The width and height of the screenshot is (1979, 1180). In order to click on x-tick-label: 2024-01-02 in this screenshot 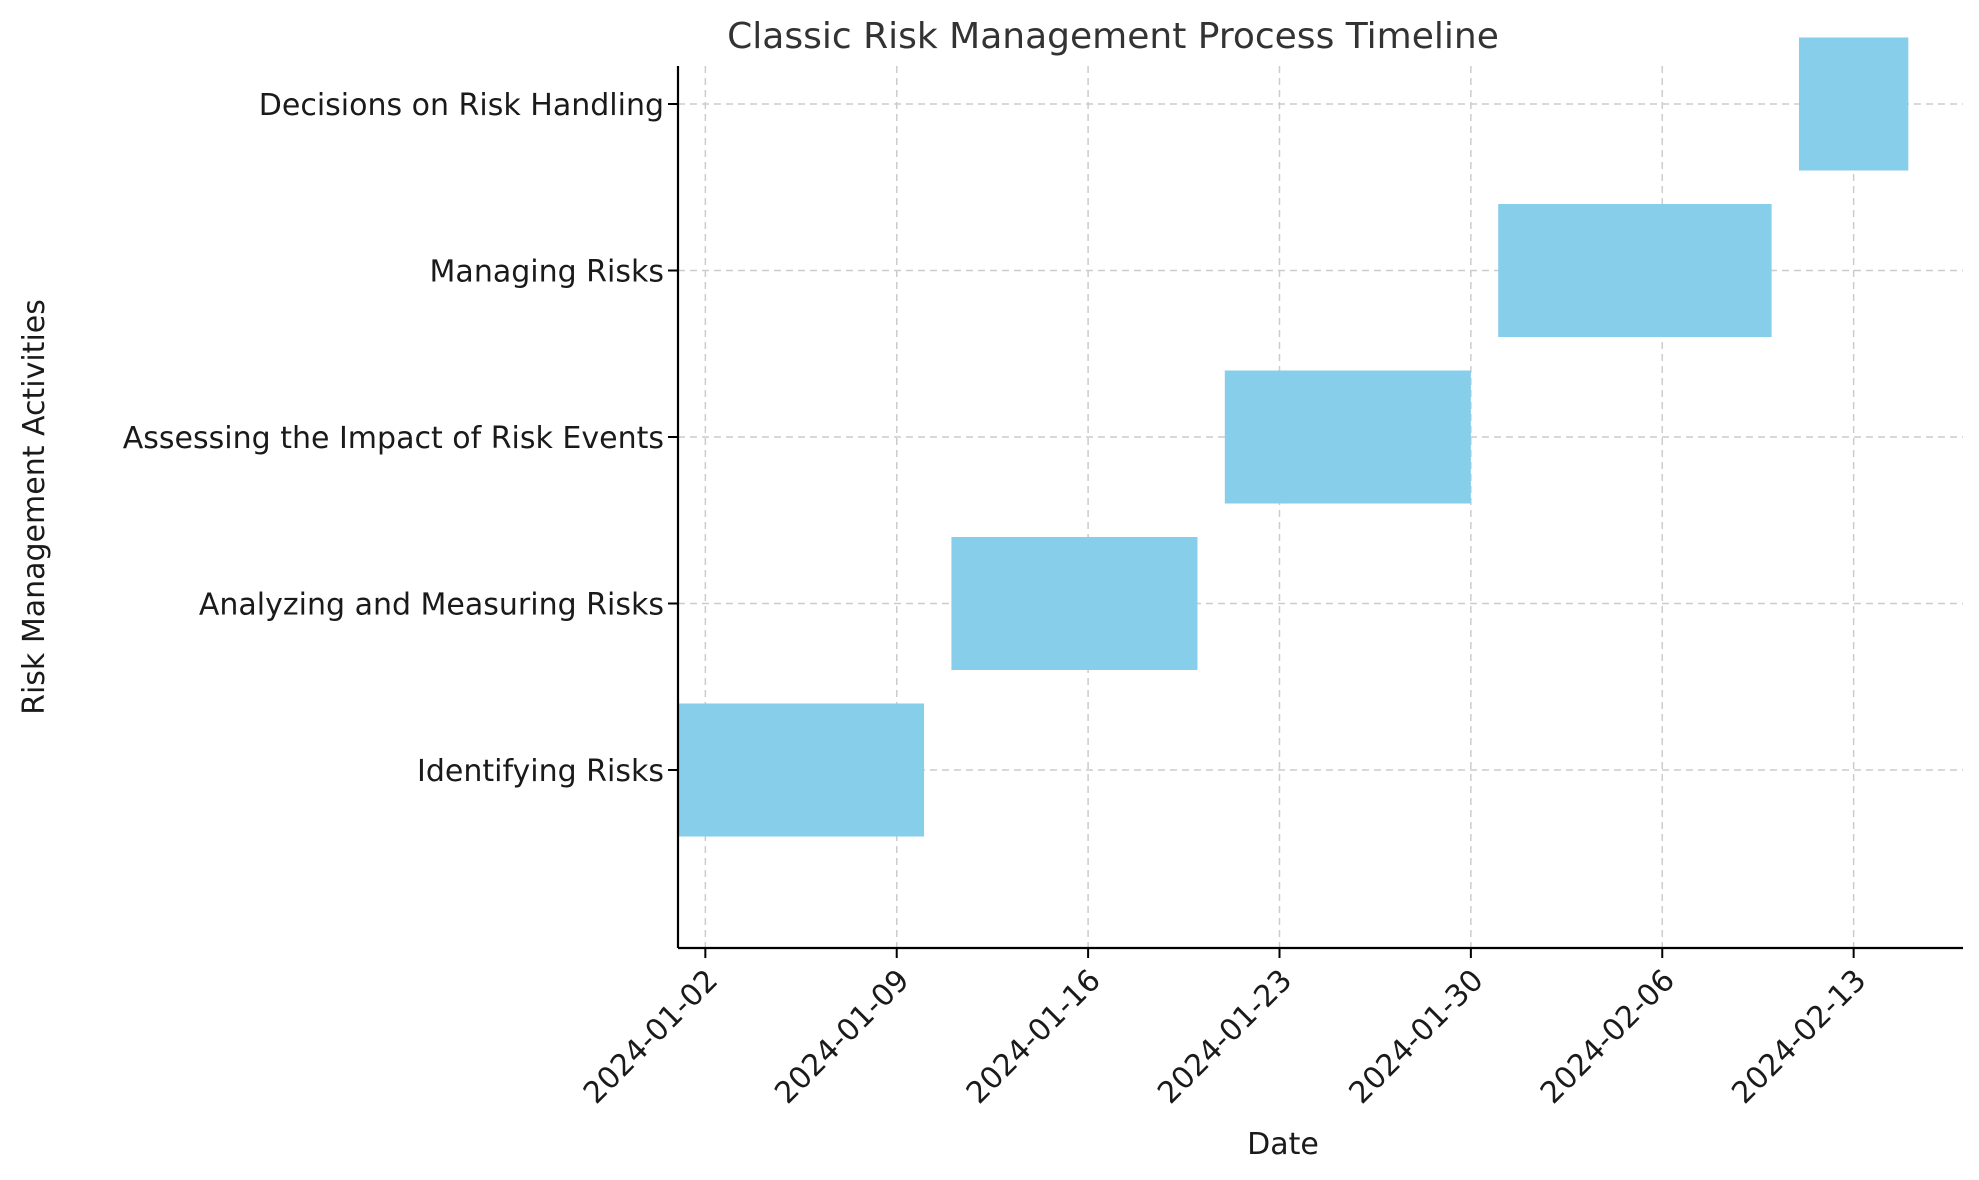, I will do `click(651, 1037)`.